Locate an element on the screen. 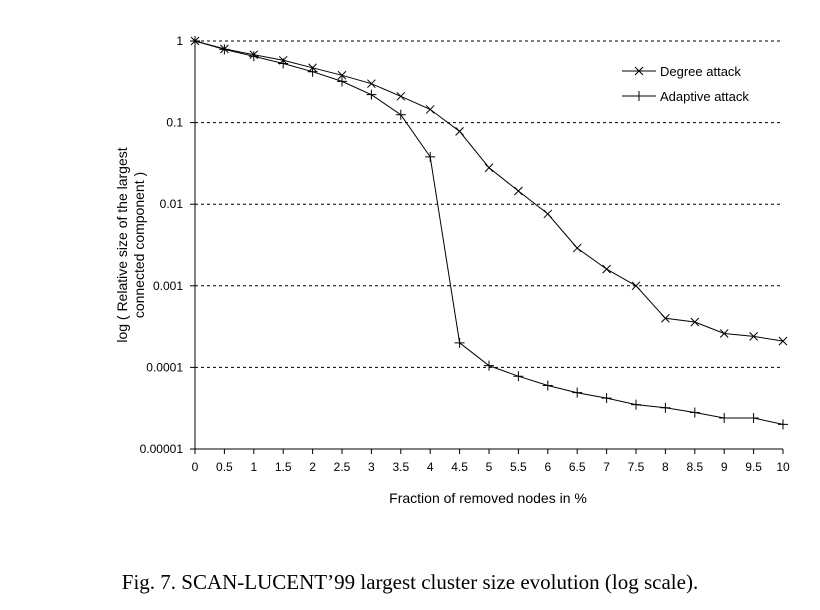  y-tick-label: 0.1 is located at coordinates (174, 123).